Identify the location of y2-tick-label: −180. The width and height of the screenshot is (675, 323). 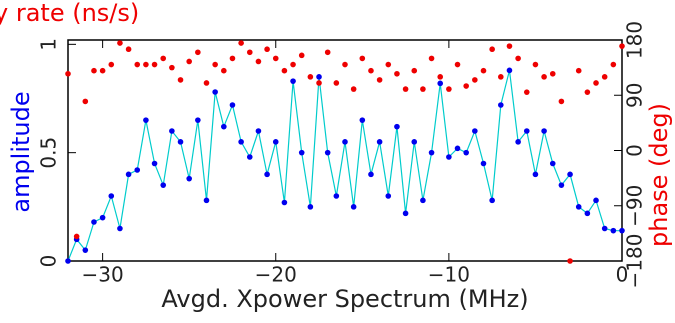
(635, 261).